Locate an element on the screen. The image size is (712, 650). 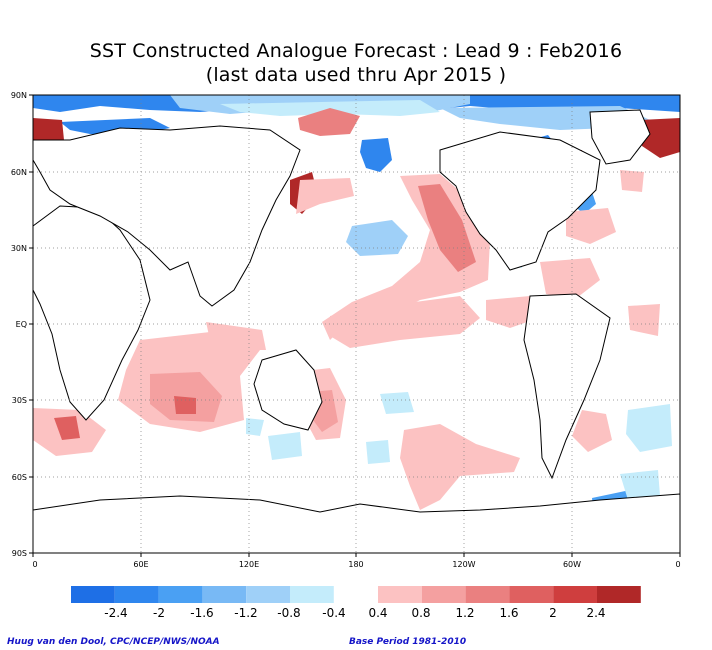
south-america-landmass is located at coordinates (567, 386).